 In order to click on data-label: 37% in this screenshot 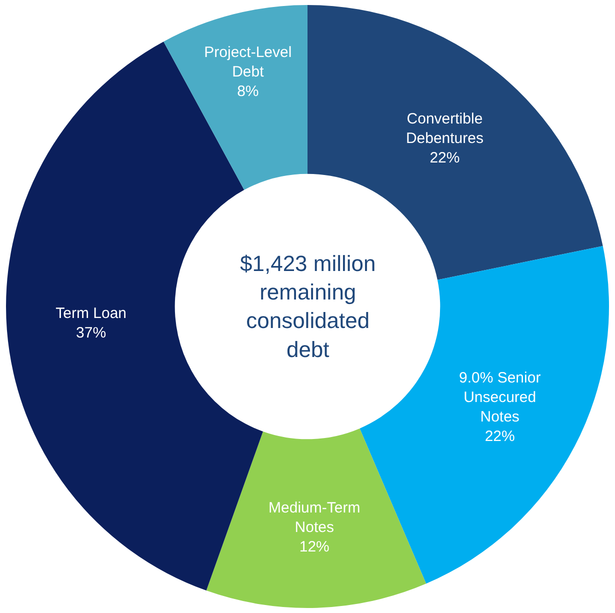, I will do `click(91, 333)`.